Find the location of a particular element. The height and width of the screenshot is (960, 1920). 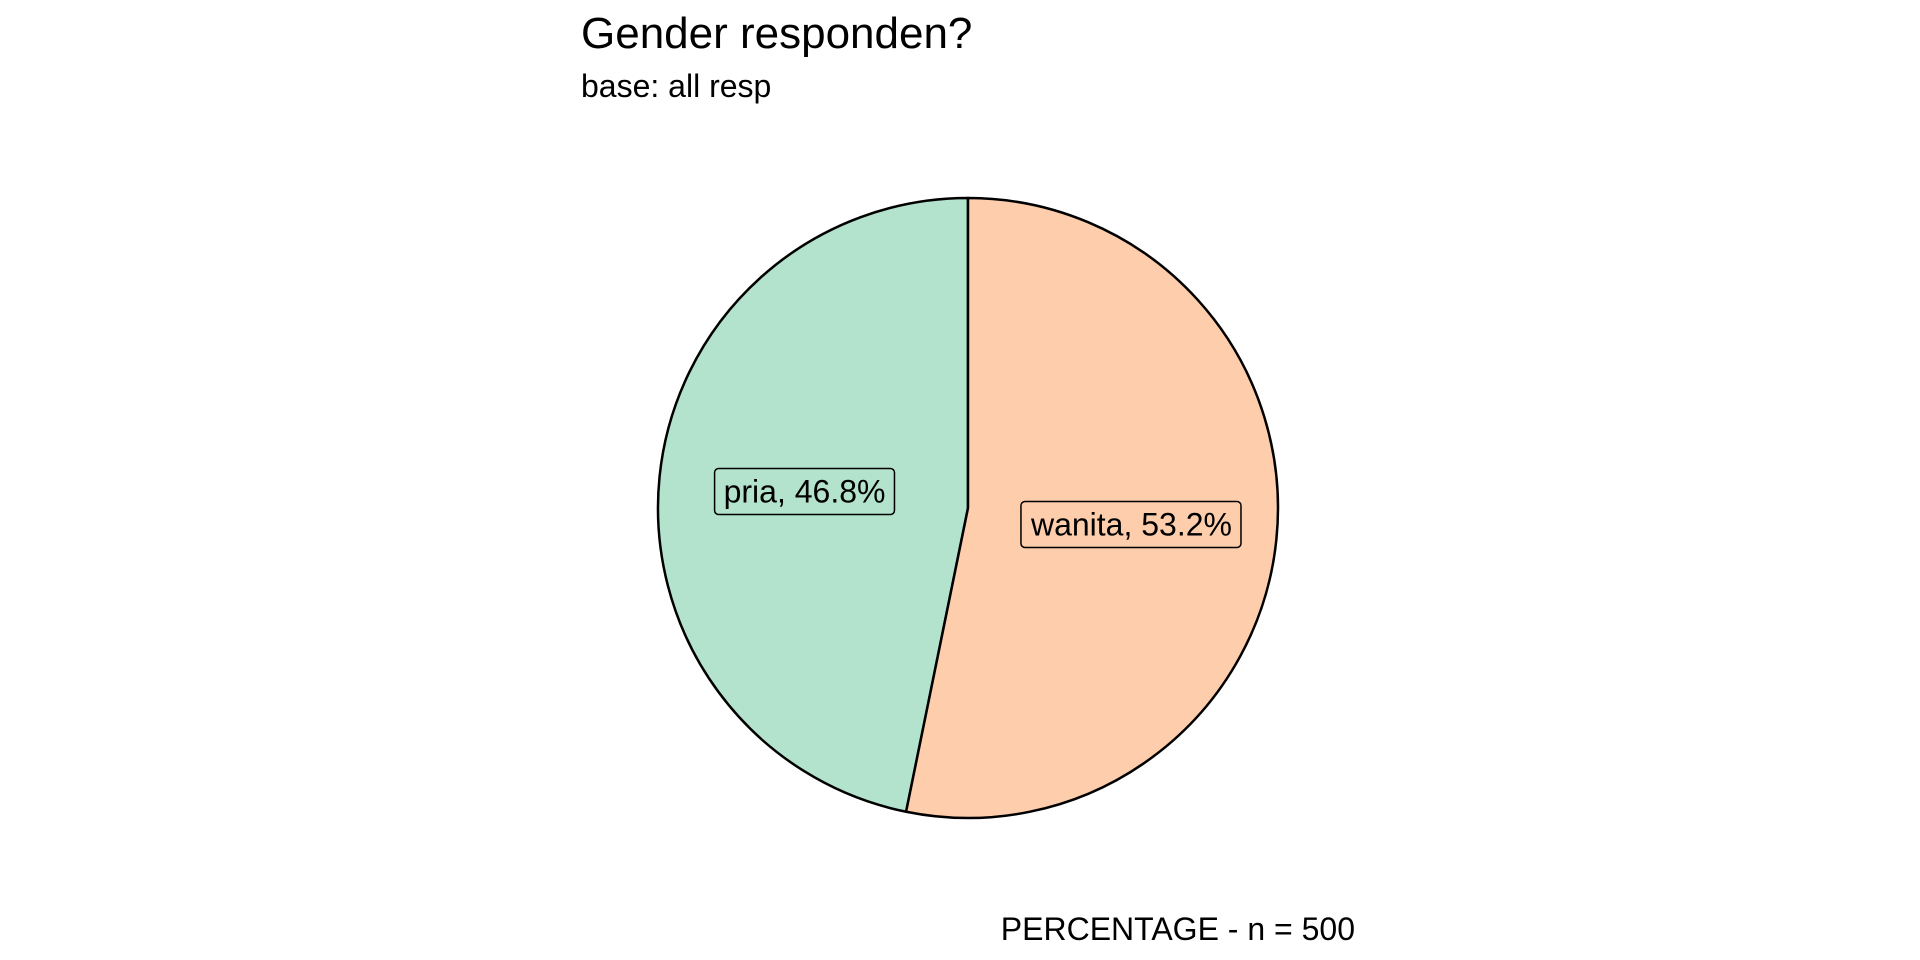

pie-label-text: pria, 46.8% is located at coordinates (805, 492).